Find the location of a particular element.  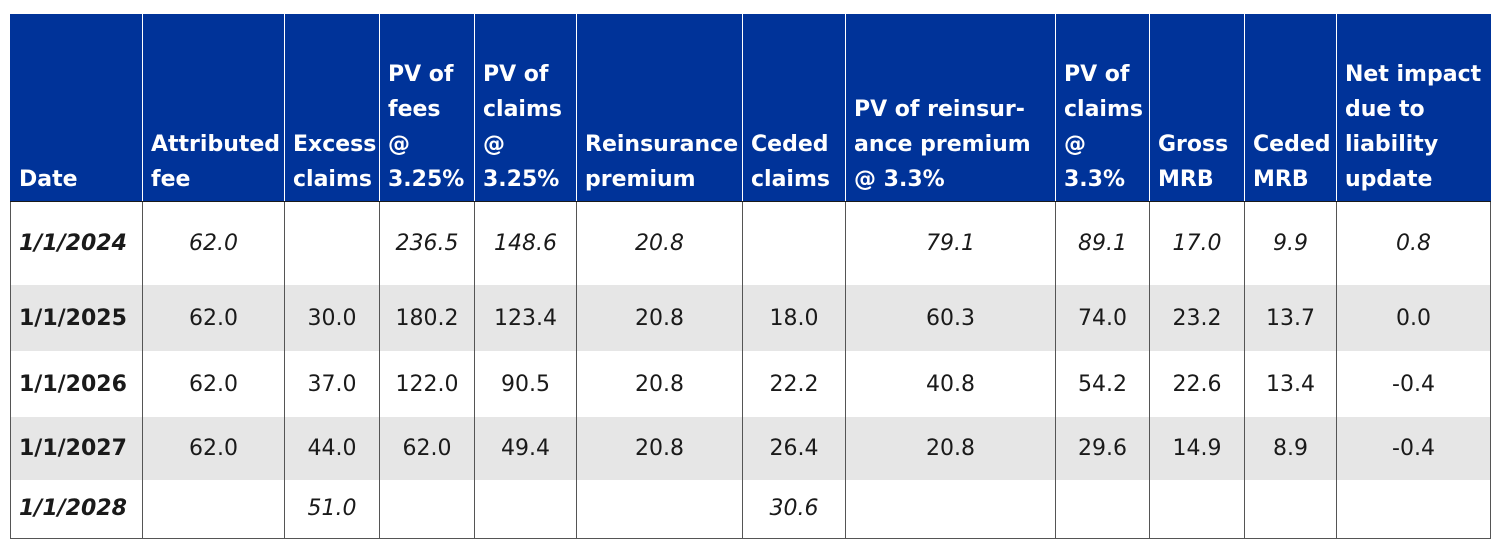

cell-pv-of-claims-325: 148.6 is located at coordinates (525, 243).